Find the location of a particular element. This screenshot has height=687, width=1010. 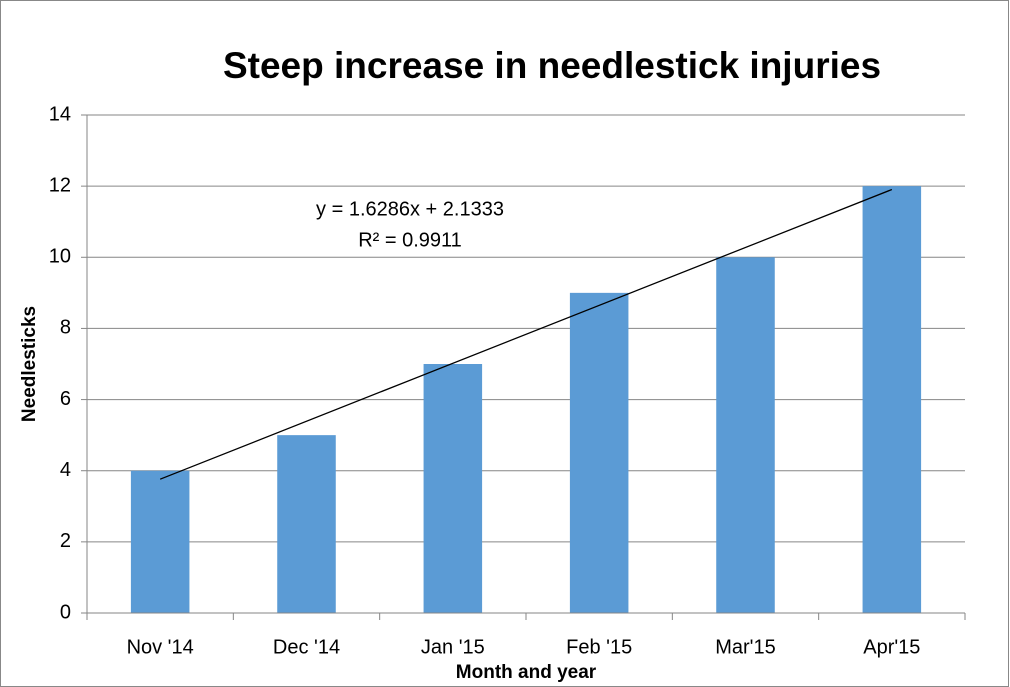

x-tick-label: Feb '15 is located at coordinates (599, 647).